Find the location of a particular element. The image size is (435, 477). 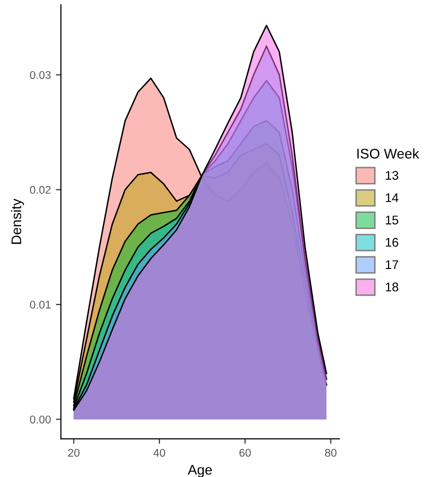

y-tick-label: 0.01 is located at coordinates (40, 304).